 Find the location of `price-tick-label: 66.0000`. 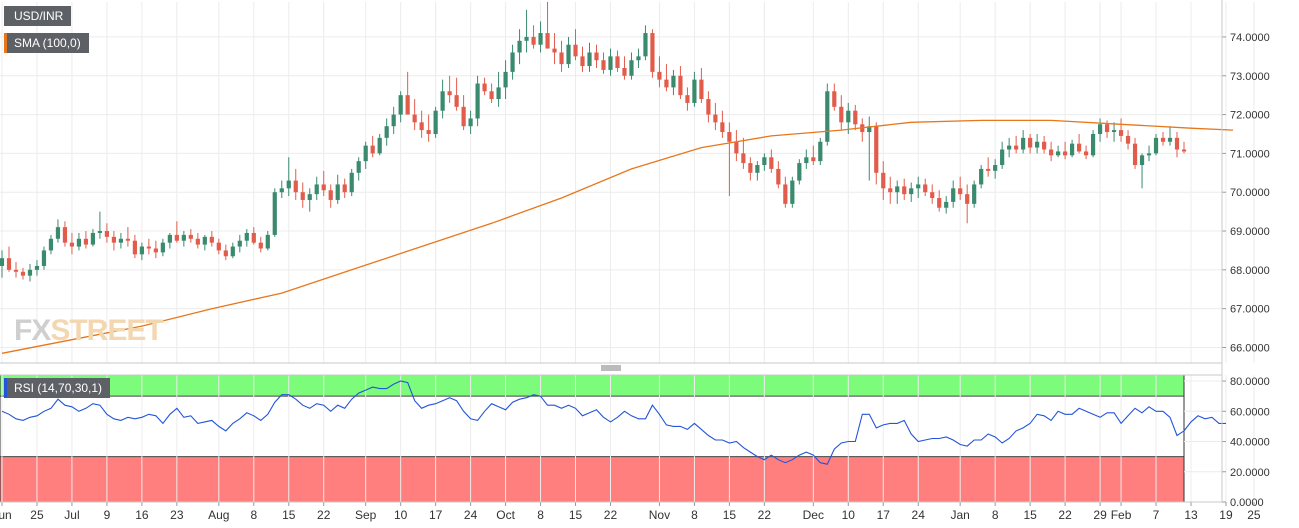

price-tick-label: 66.0000 is located at coordinates (1250, 348).